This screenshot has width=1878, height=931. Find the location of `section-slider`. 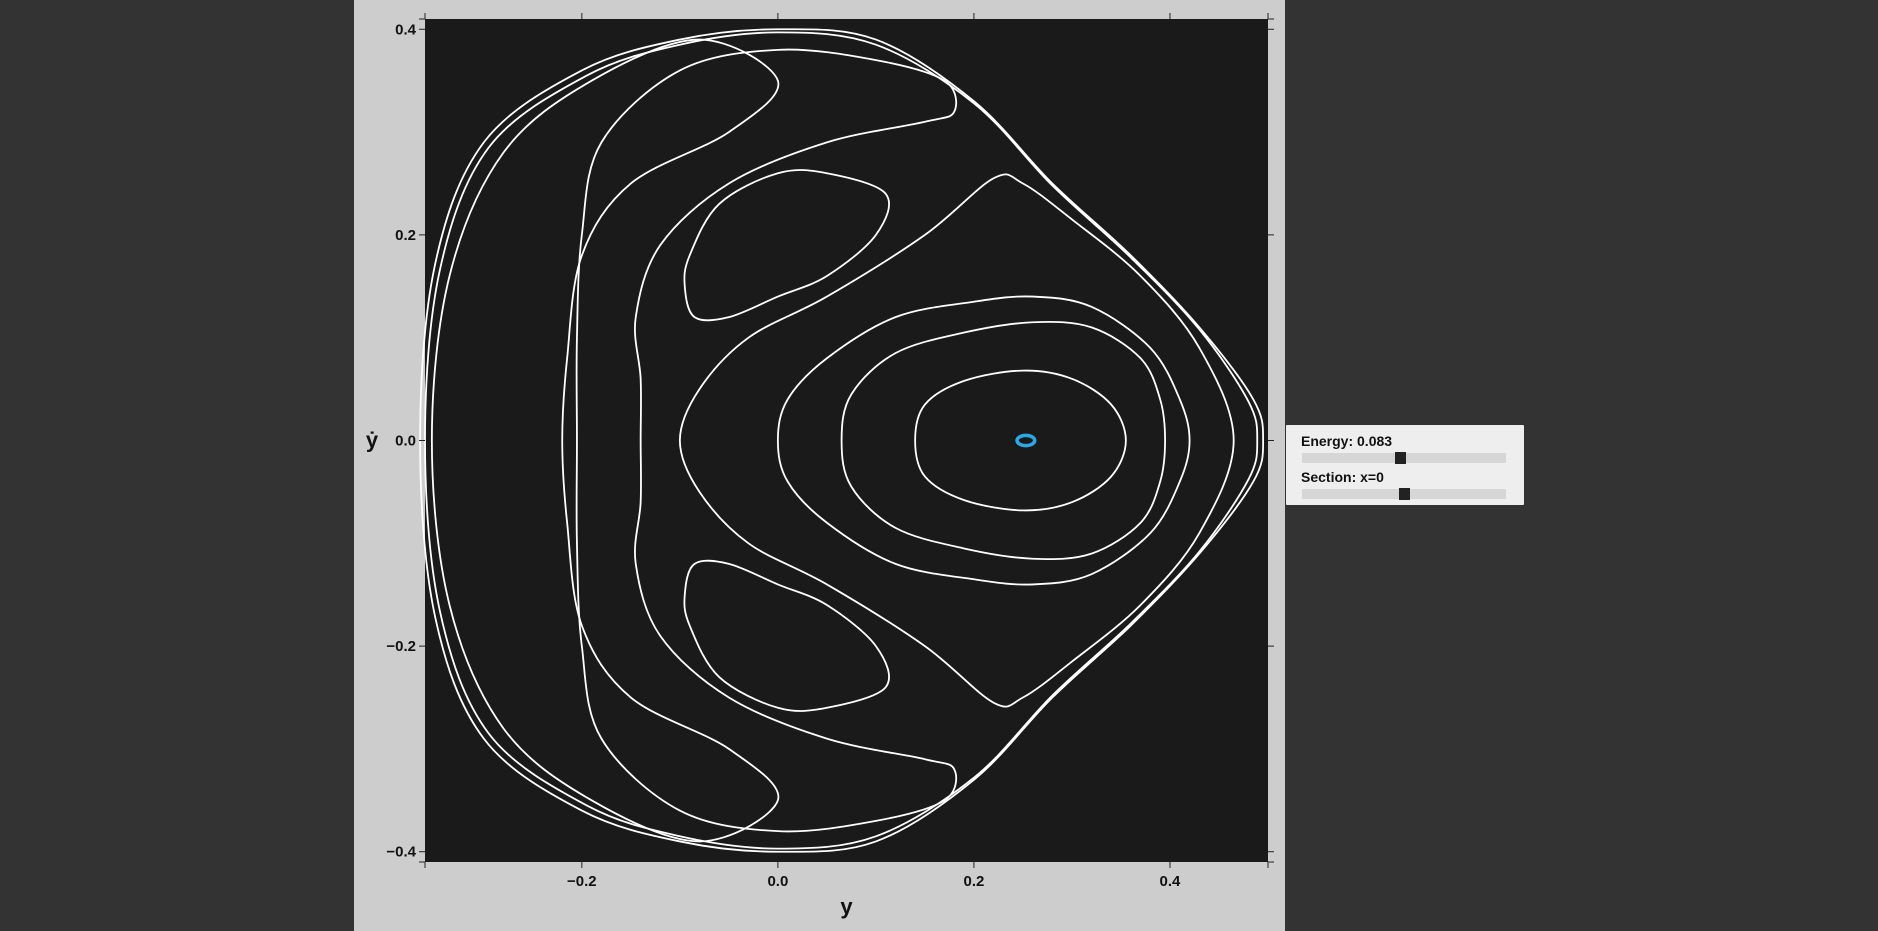

section-slider is located at coordinates (1404, 494).